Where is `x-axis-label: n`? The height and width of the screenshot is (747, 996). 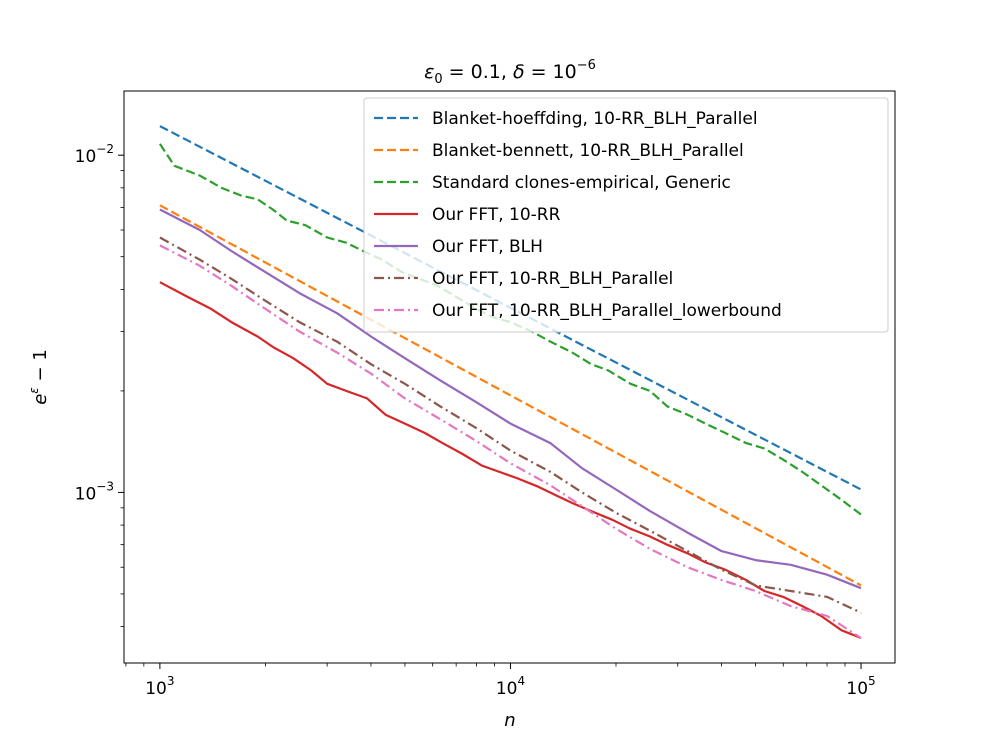 x-axis-label: n is located at coordinates (509, 720).